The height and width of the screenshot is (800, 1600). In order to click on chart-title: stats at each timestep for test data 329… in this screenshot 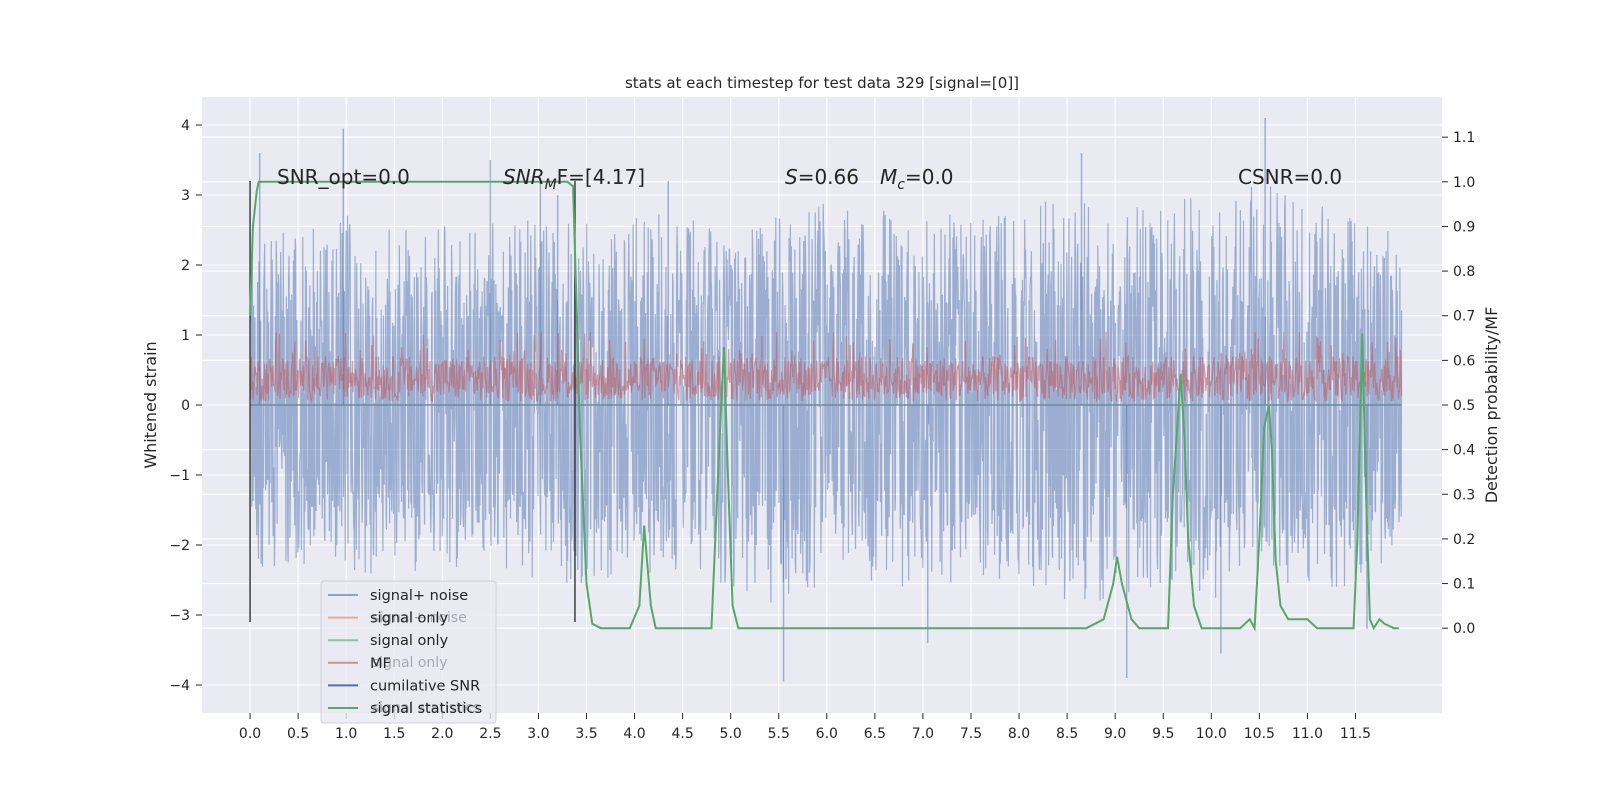, I will do `click(822, 83)`.